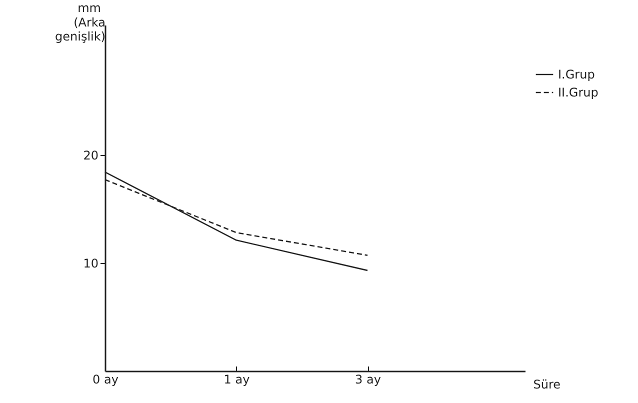 The width and height of the screenshot is (638, 403). Describe the element at coordinates (576, 75) in the screenshot. I see `legend-label: I.Grup` at that location.